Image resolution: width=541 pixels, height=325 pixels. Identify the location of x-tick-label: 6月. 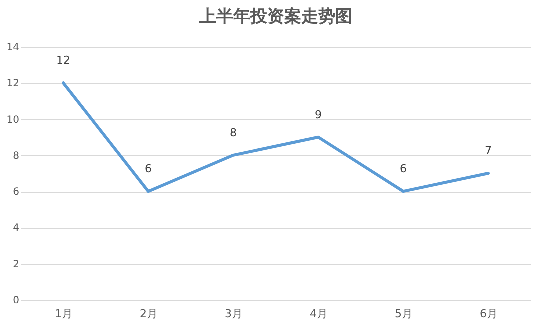
(489, 314).